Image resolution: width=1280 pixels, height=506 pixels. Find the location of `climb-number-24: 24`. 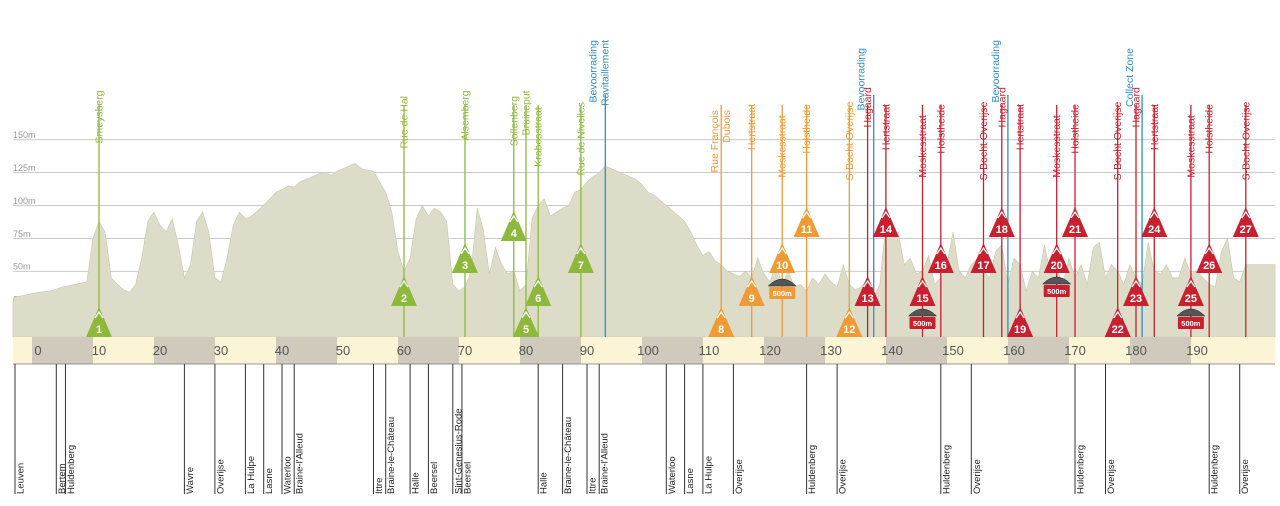

climb-number-24: 24 is located at coordinates (1154, 230).